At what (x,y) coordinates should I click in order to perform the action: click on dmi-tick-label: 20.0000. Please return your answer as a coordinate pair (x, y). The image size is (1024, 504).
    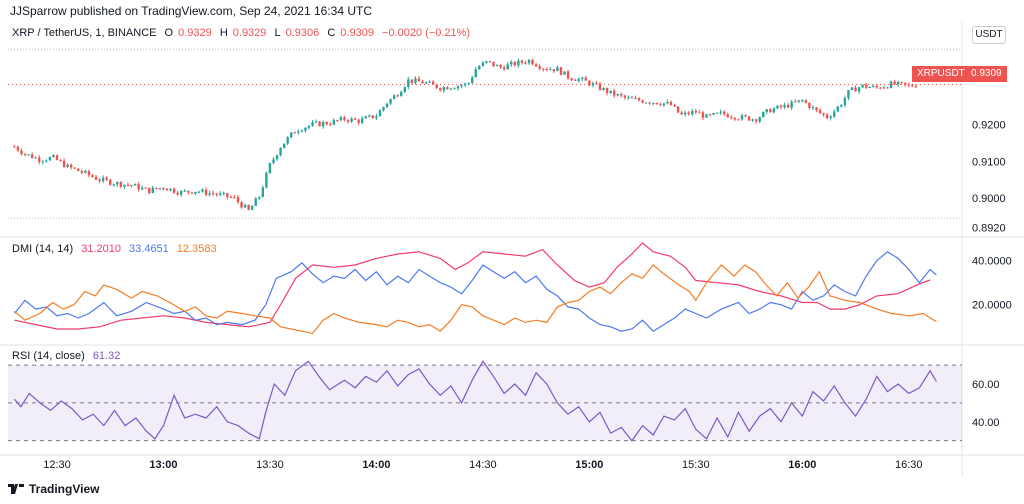
    Looking at the image, I should click on (992, 306).